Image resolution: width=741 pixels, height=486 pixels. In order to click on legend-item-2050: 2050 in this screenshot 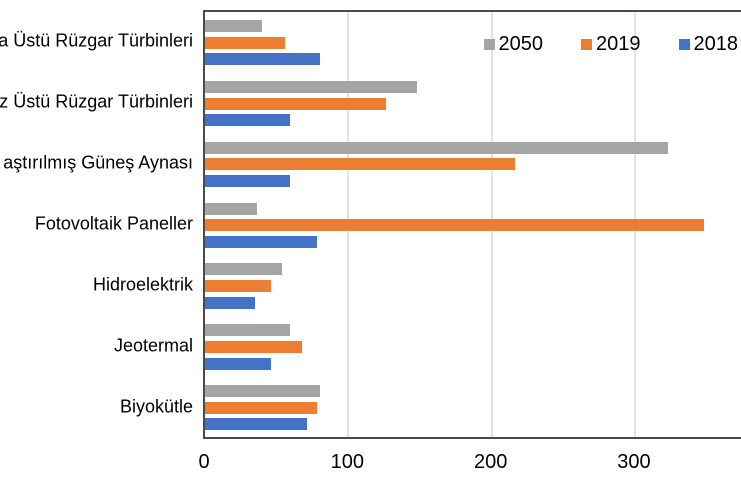, I will do `click(513, 44)`.